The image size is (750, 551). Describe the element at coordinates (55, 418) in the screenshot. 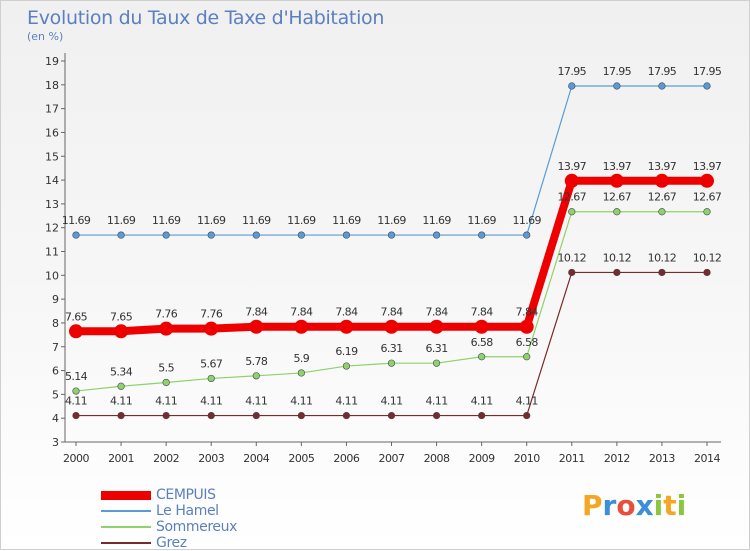

I see `y-tick-label: 4` at that location.